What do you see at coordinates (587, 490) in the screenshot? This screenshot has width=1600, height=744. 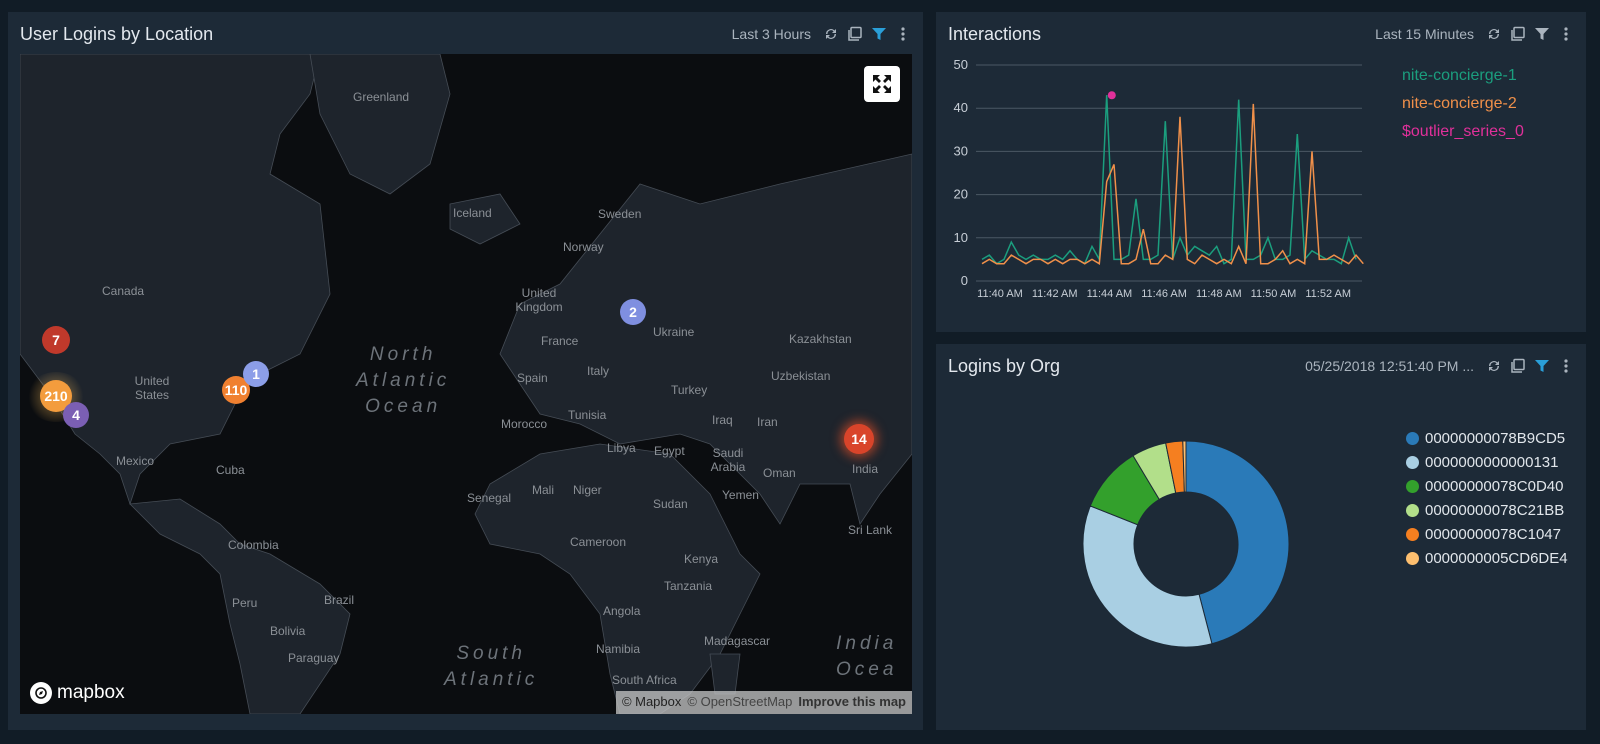 I see `map-label: Niger` at bounding box center [587, 490].